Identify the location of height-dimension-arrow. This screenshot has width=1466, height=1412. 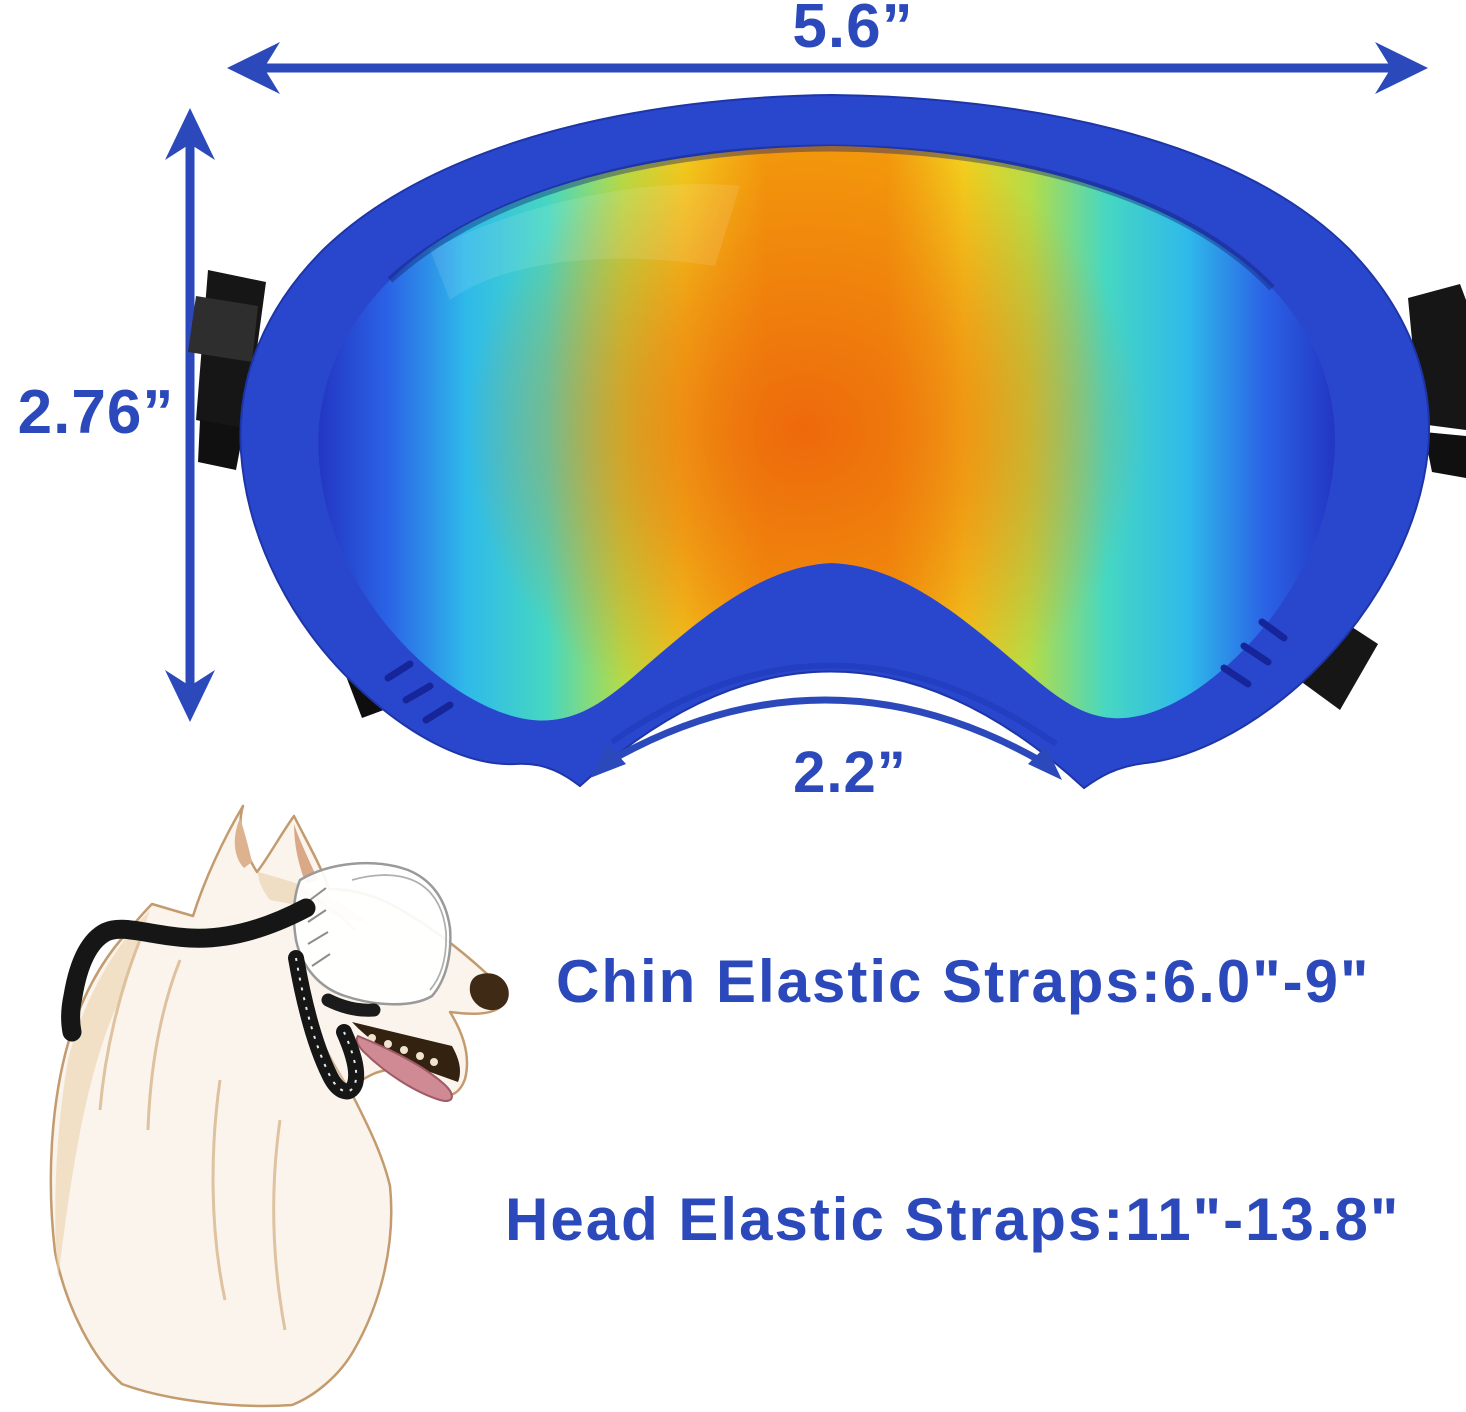
(190, 415).